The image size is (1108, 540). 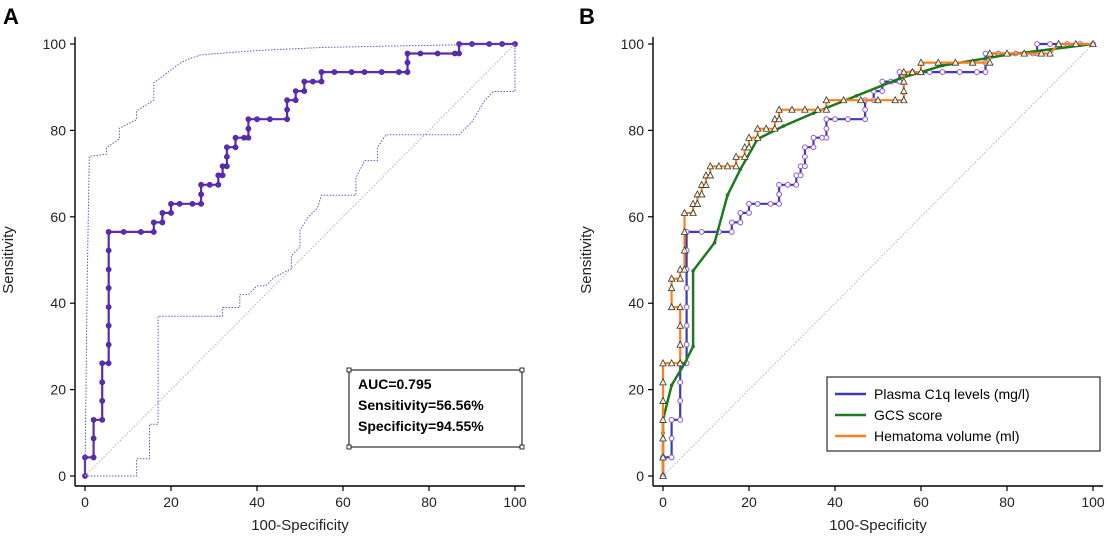 I want to click on panel-a-y-axis-label: Sensitivity, so click(x=8, y=260).